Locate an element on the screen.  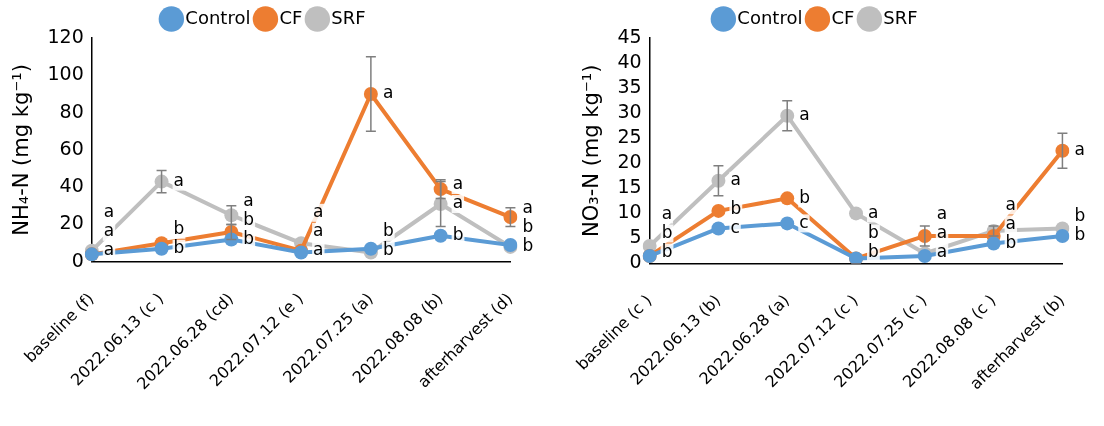
y-tick-label: 60 is located at coordinates (71, 147).